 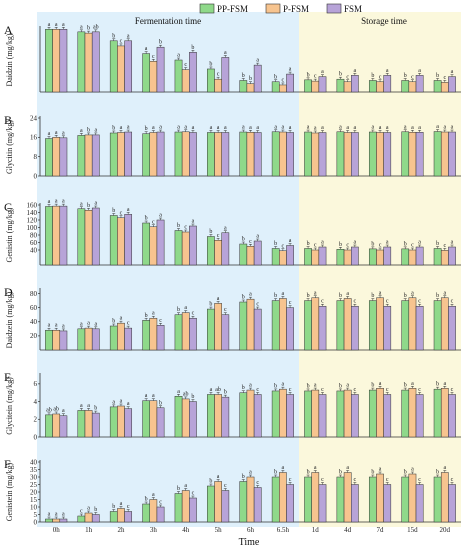 What do you see at coordinates (347, 324) in the screenshot?
I see `bar-p-fsm-4d` at bounding box center [347, 324].